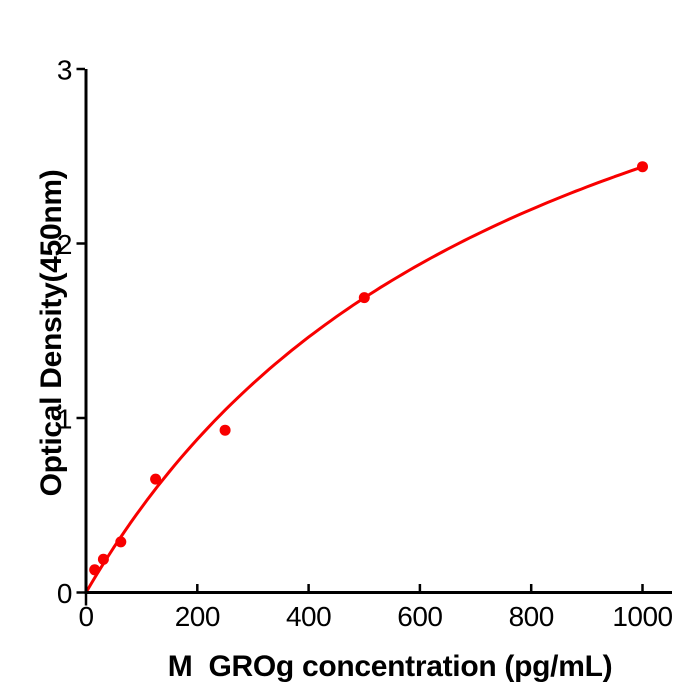 The width and height of the screenshot is (700, 700). Describe the element at coordinates (85, 616) in the screenshot. I see `x-tick-label: 0` at that location.